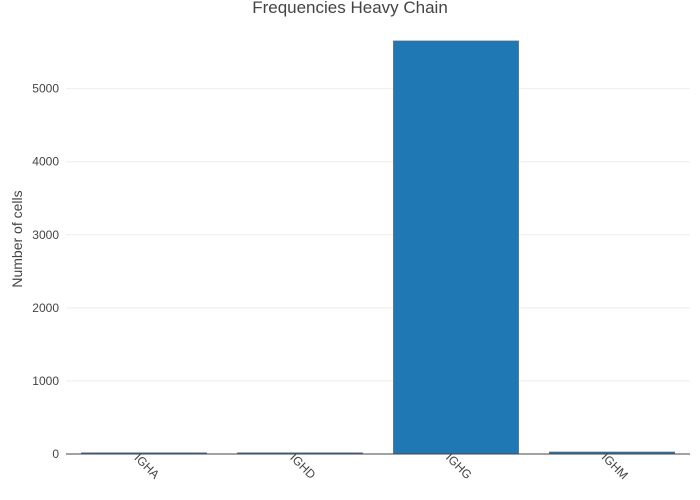 The height and width of the screenshot is (500, 700). What do you see at coordinates (147, 466) in the screenshot?
I see `x-tick-label-igha: IGHA` at bounding box center [147, 466].